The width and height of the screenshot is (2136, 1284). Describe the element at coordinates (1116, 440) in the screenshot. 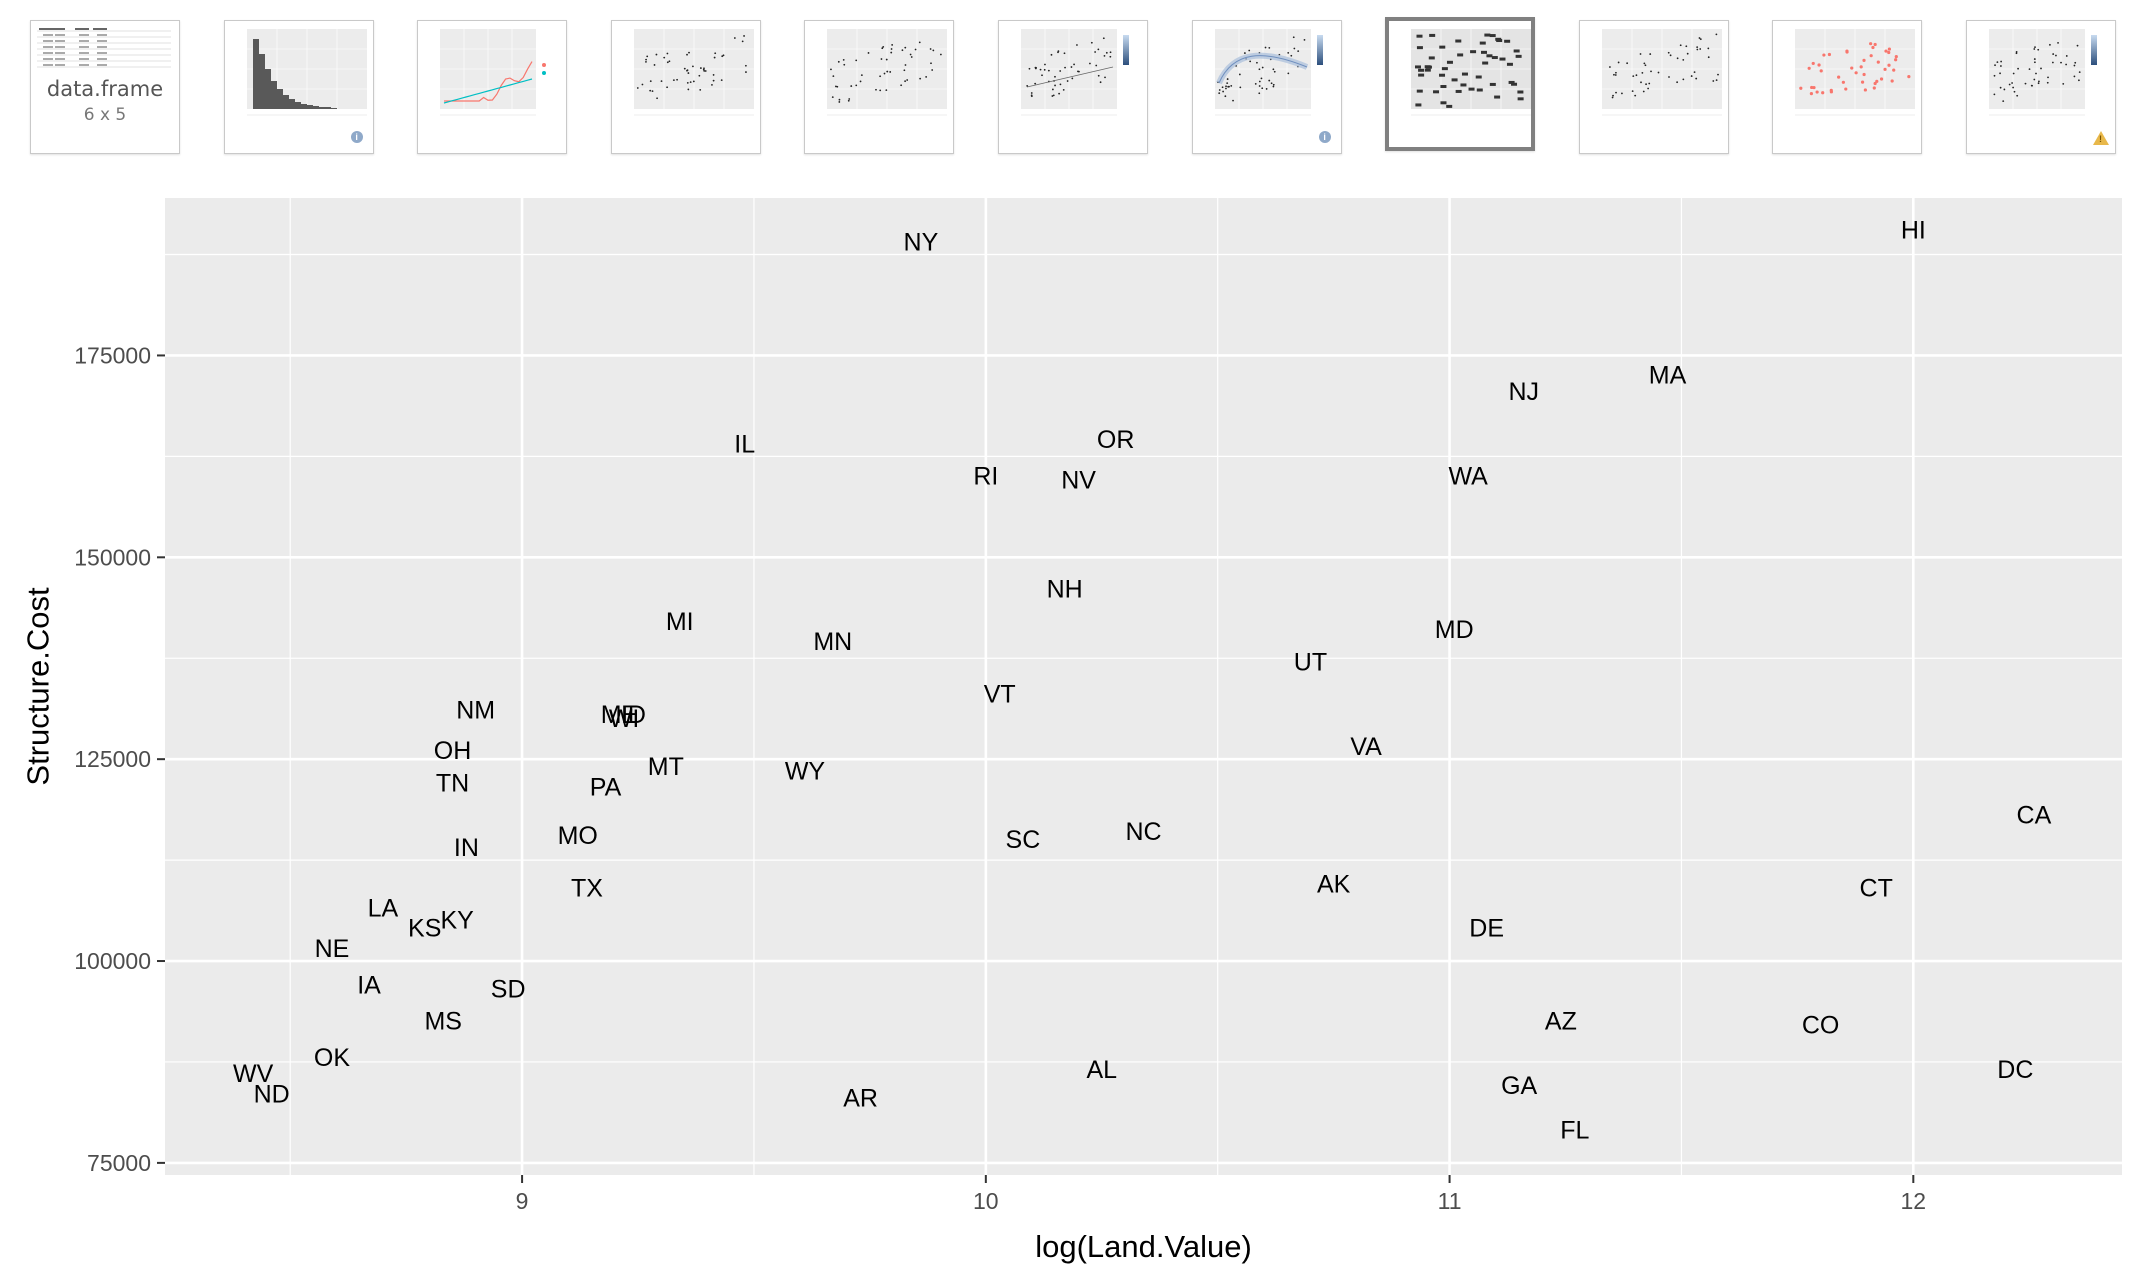

I see `point-label-or: OR` at that location.